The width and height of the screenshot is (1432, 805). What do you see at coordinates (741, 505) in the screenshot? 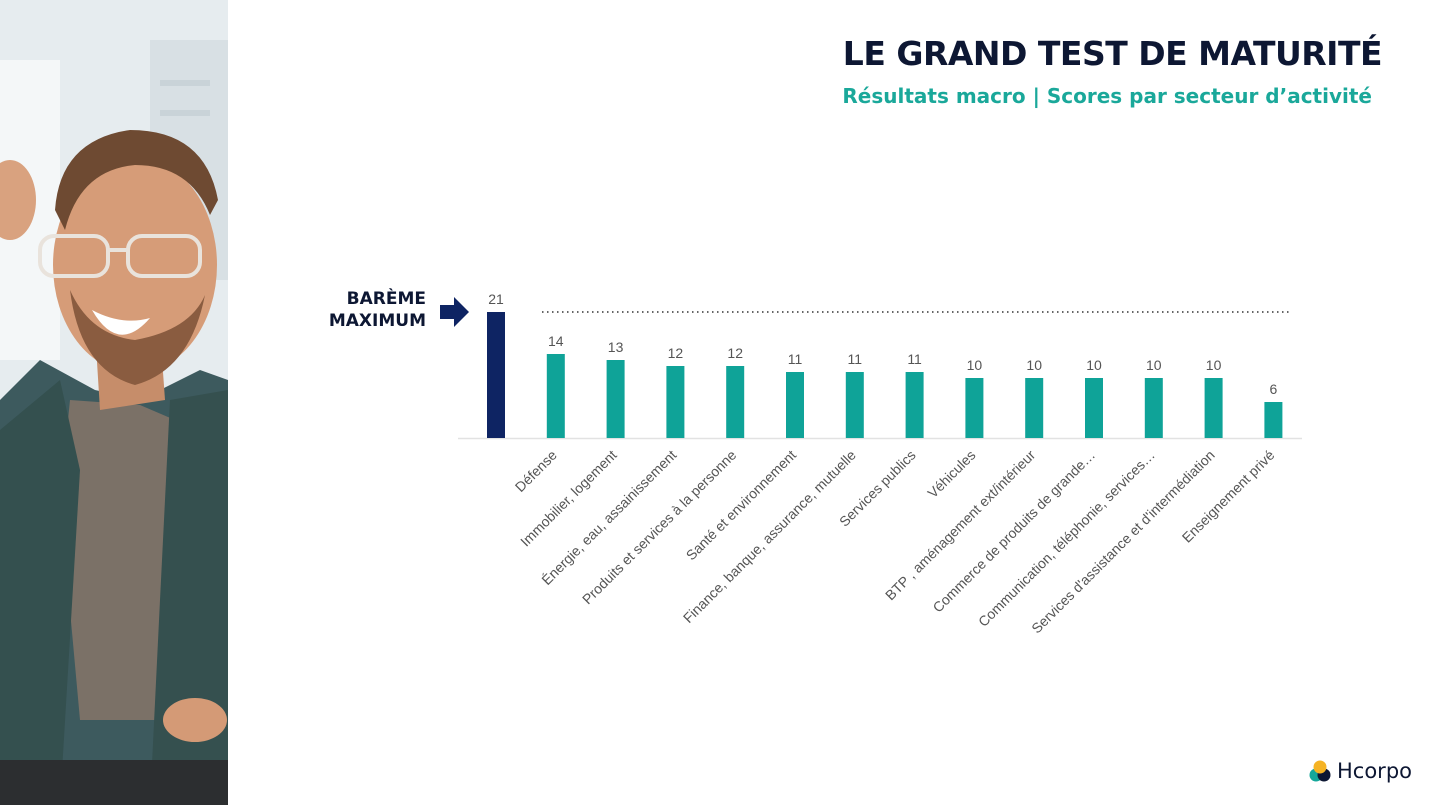
I see `category-tick-label: Santé et environnement` at bounding box center [741, 505].